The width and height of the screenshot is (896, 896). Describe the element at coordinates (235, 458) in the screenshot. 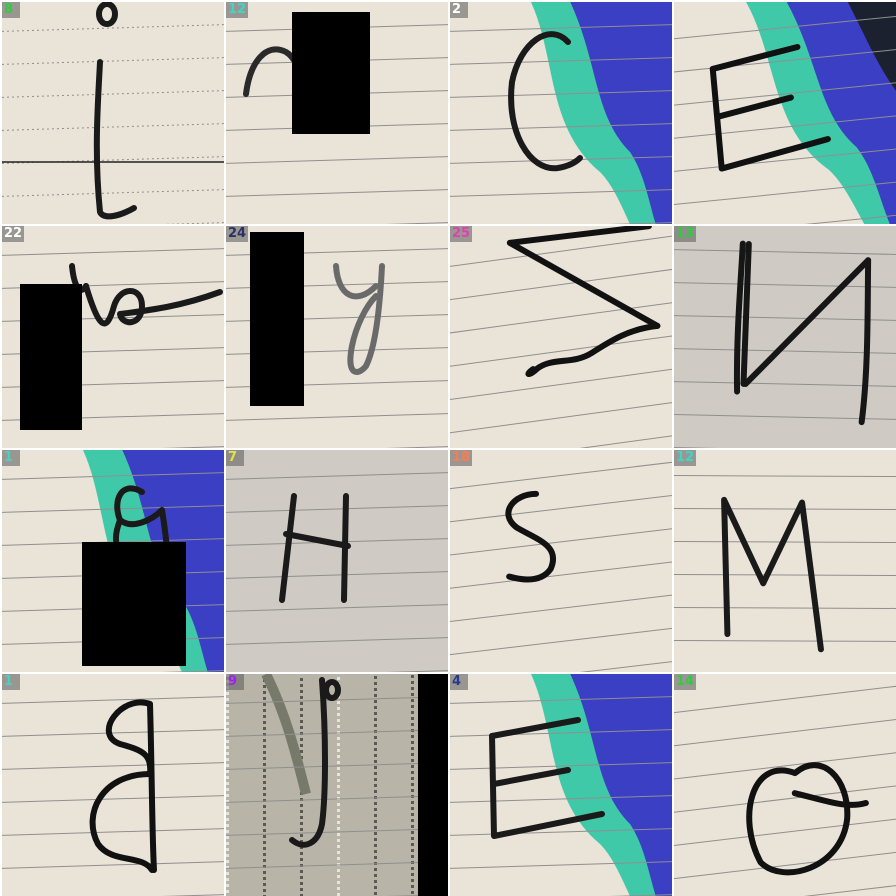

I see `tile-label: 7` at that location.